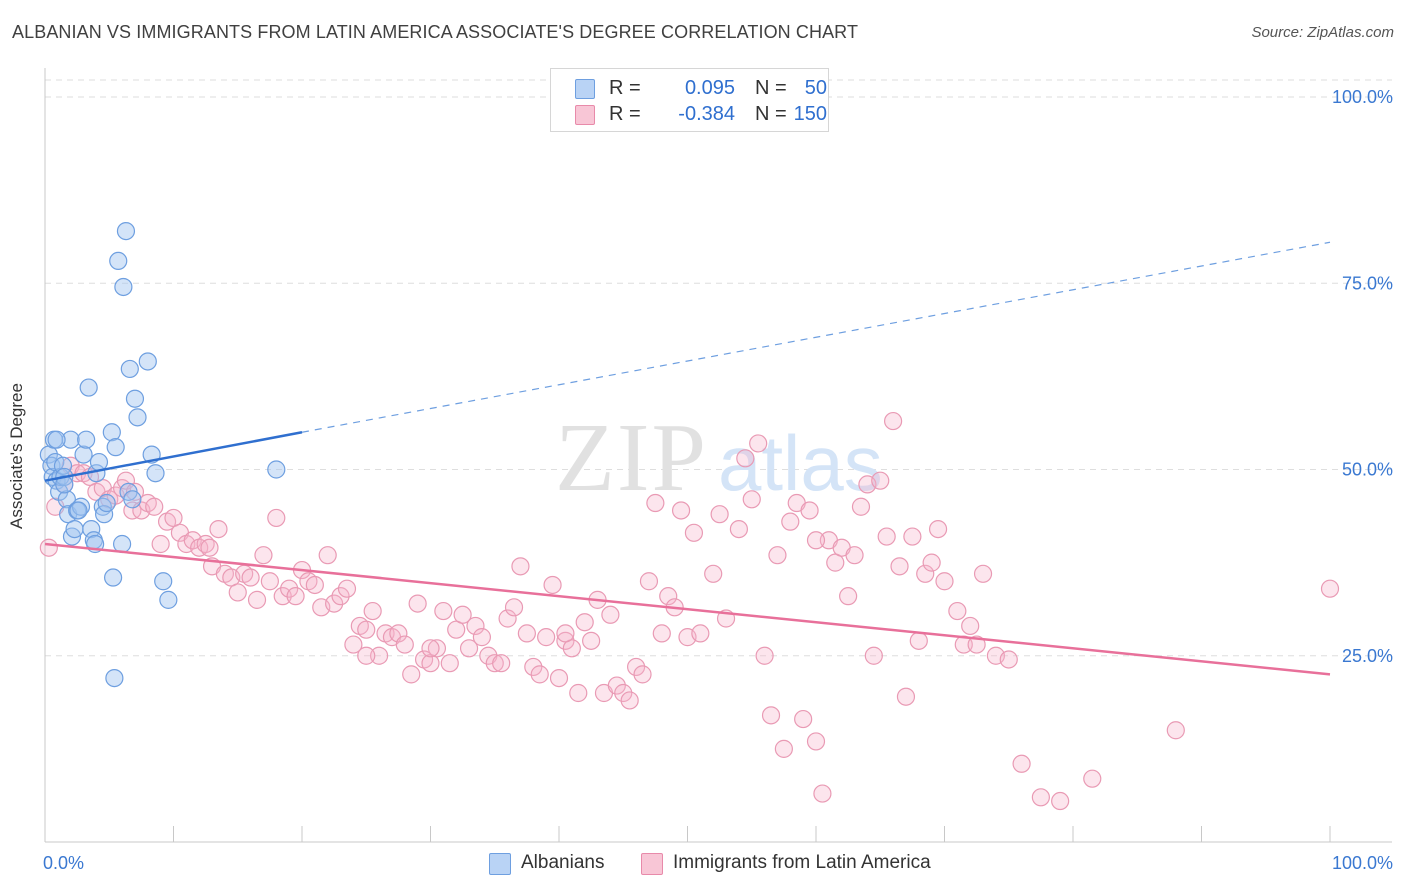  I want to click on source-label: Source: ZipAtlas.com, so click(1322, 32).